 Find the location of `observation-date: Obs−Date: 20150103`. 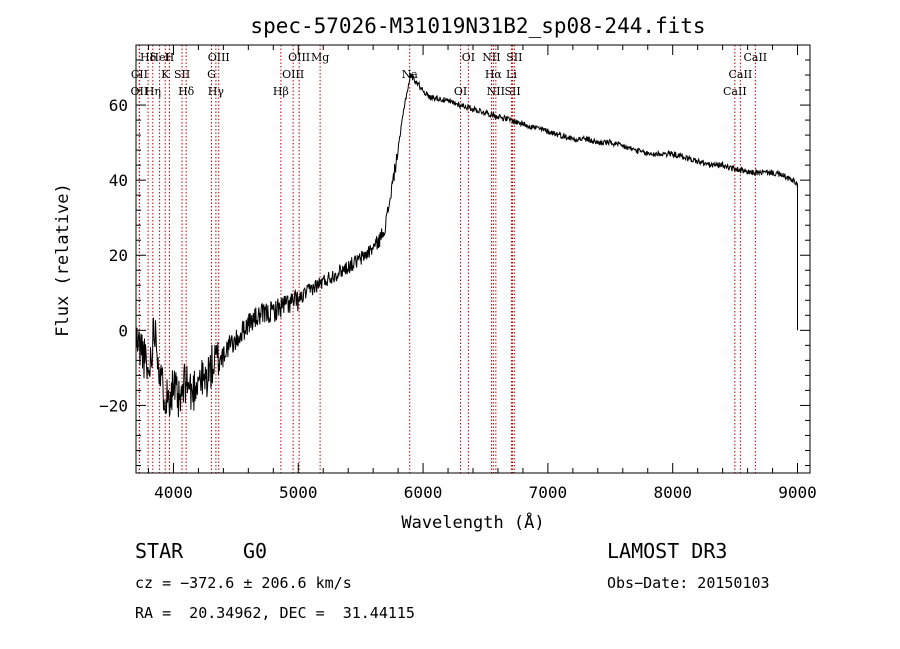

observation-date: Obs−Date: 20150103 is located at coordinates (688, 583).